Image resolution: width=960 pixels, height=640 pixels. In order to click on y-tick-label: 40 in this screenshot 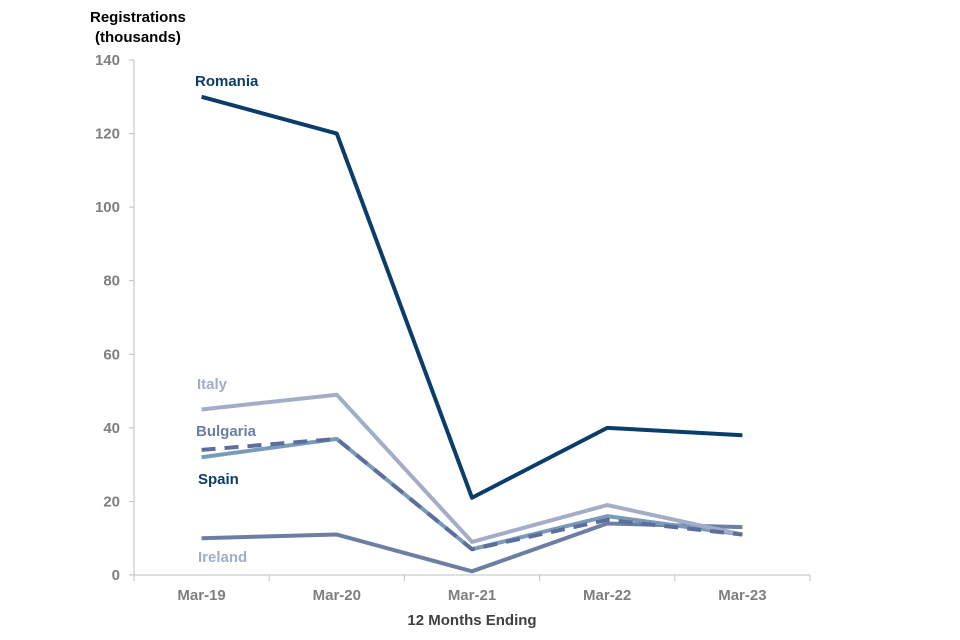, I will do `click(111, 428)`.